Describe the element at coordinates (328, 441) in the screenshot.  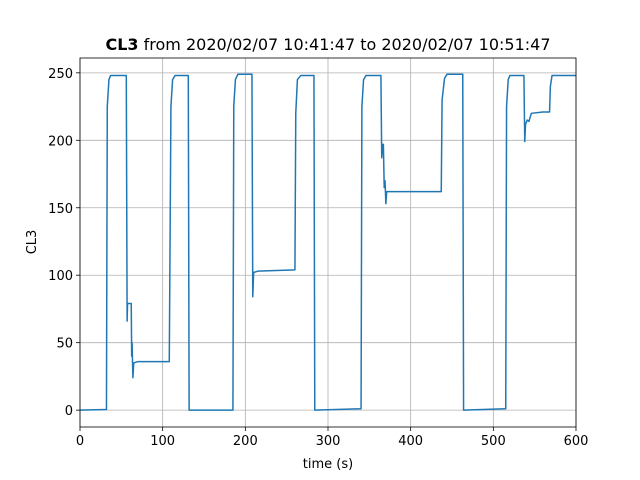
I see `x-tick-label: 300` at that location.